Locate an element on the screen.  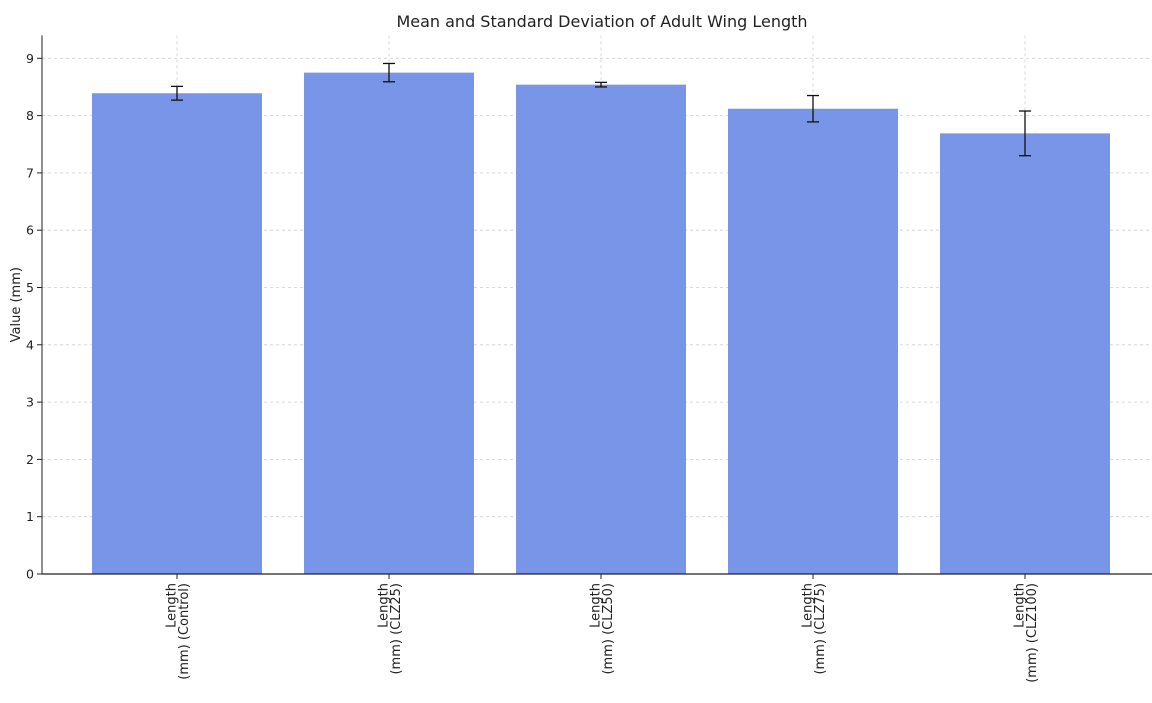
y-tick-label: 7 is located at coordinates (30, 172).